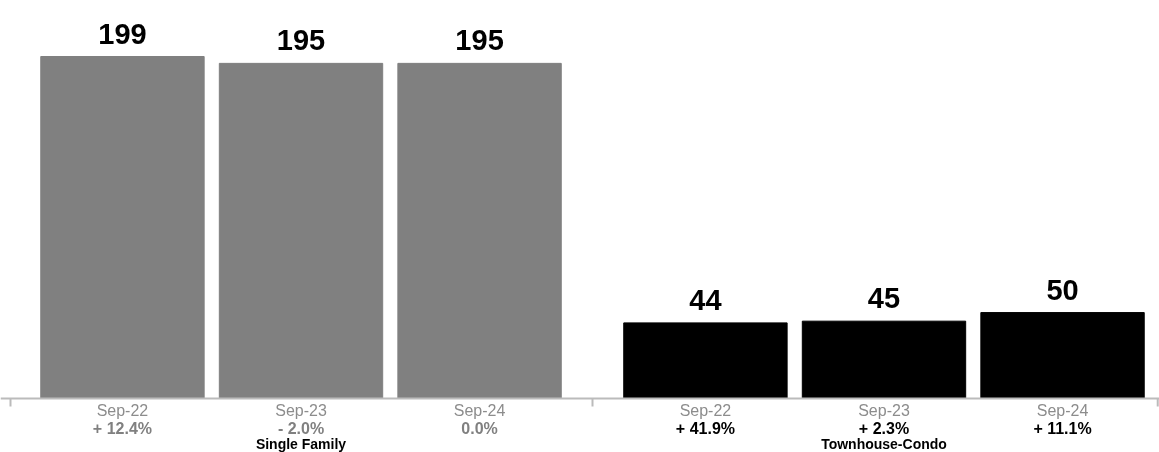 The image size is (1159, 452). What do you see at coordinates (884, 443) in the screenshot?
I see `text: Townhouse-Condo` at bounding box center [884, 443].